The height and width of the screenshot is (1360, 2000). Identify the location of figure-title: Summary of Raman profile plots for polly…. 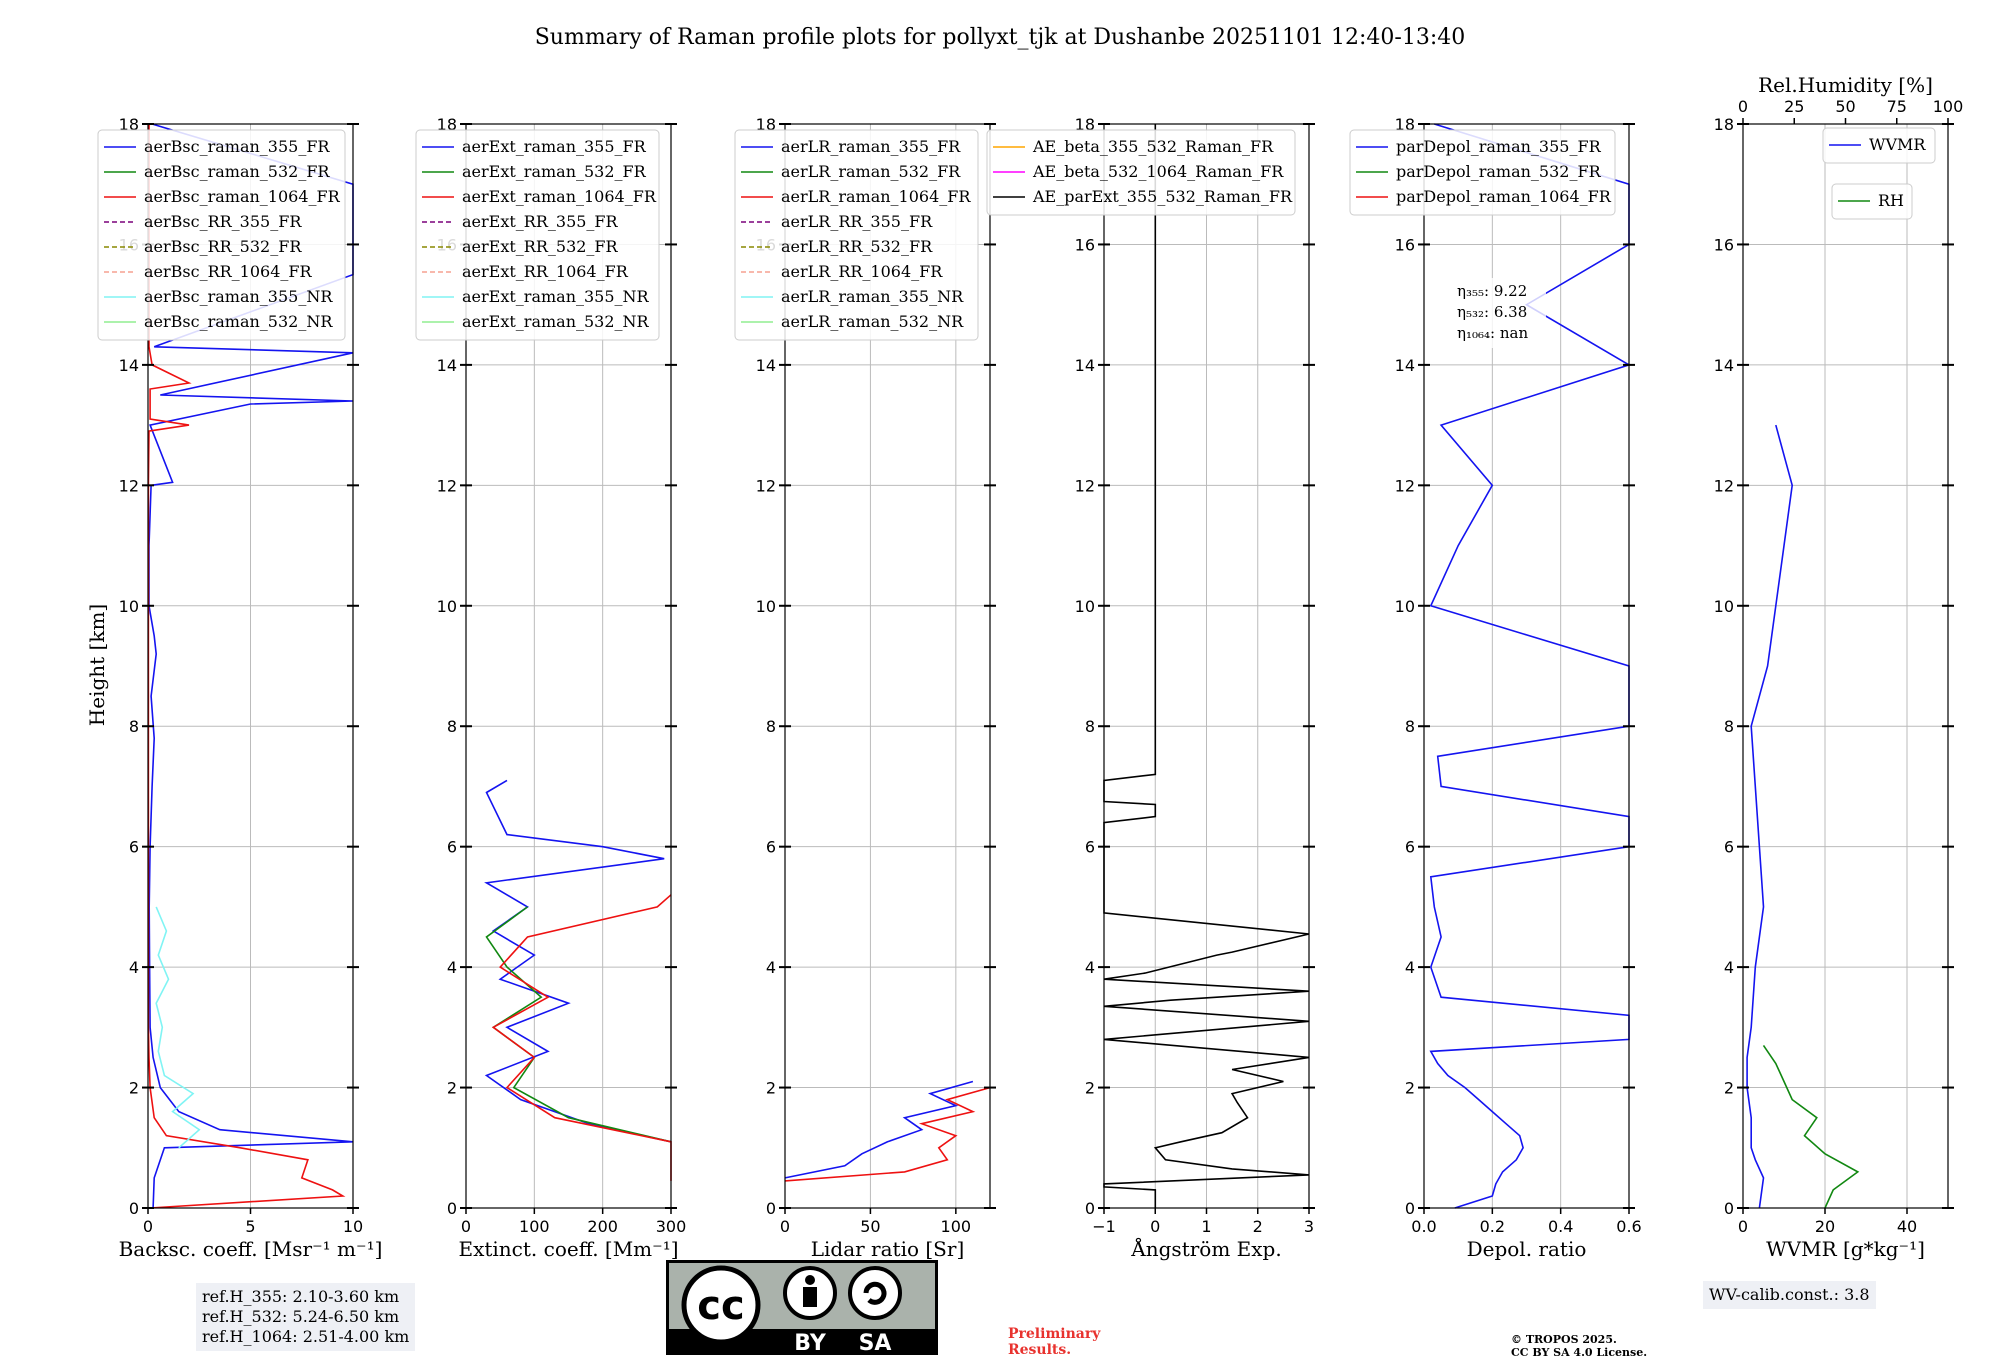
(1000, 37).